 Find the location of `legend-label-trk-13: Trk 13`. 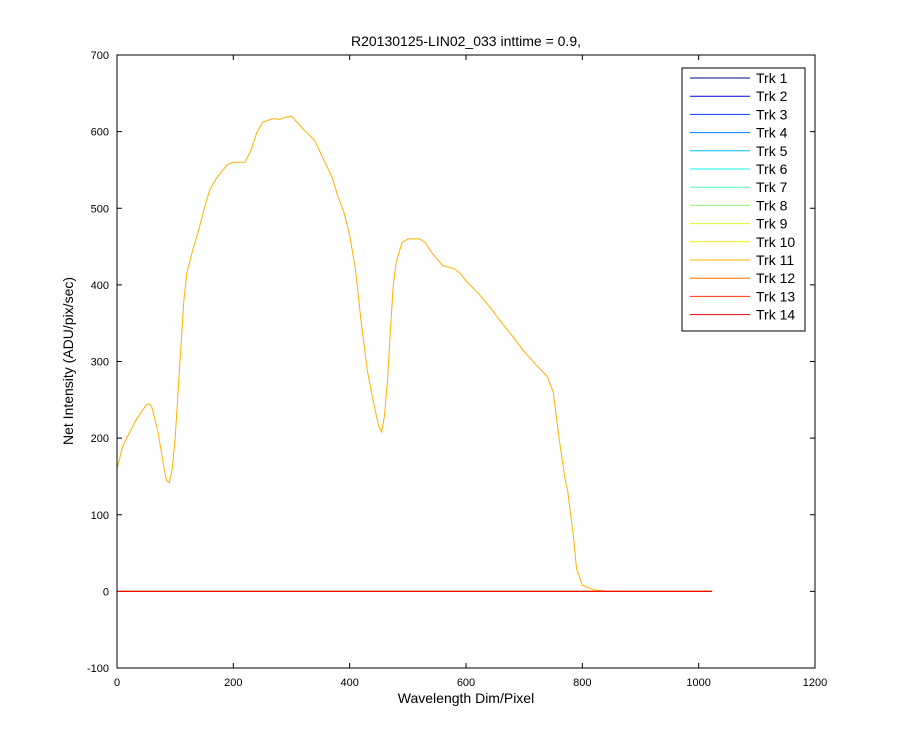

legend-label-trk-13: Trk 13 is located at coordinates (775, 296).